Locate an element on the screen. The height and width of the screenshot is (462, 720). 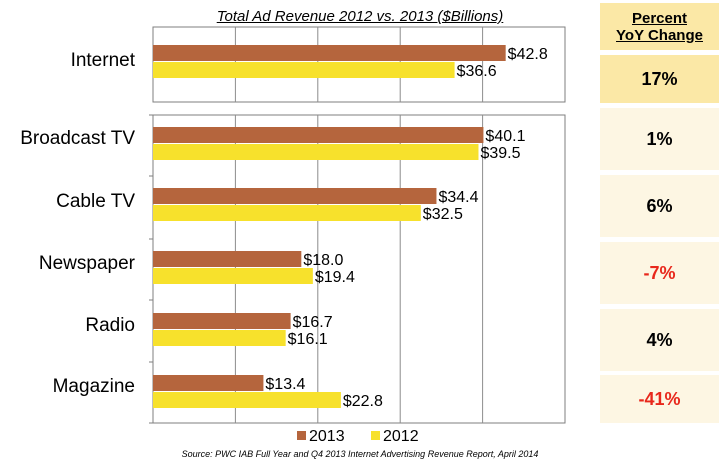
yoy-value-internet: 17% is located at coordinates (659, 79).